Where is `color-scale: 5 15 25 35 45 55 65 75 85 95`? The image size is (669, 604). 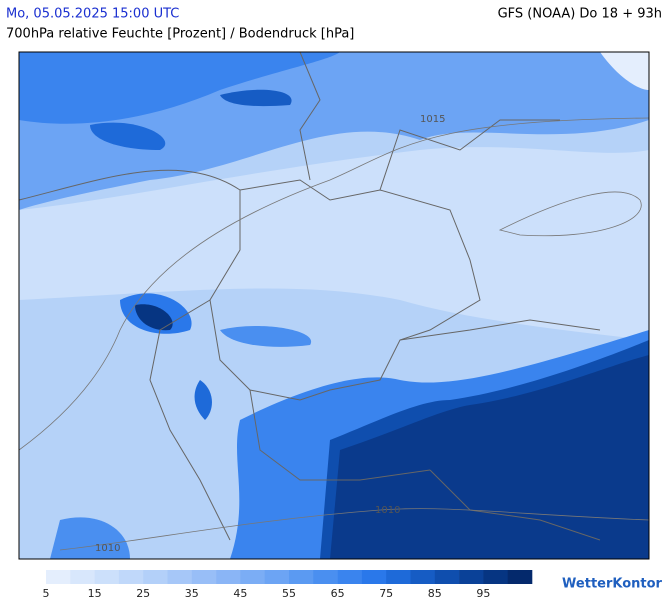 color-scale: 5 15 25 35 45 55 65 75 85 95 is located at coordinates (288, 585).